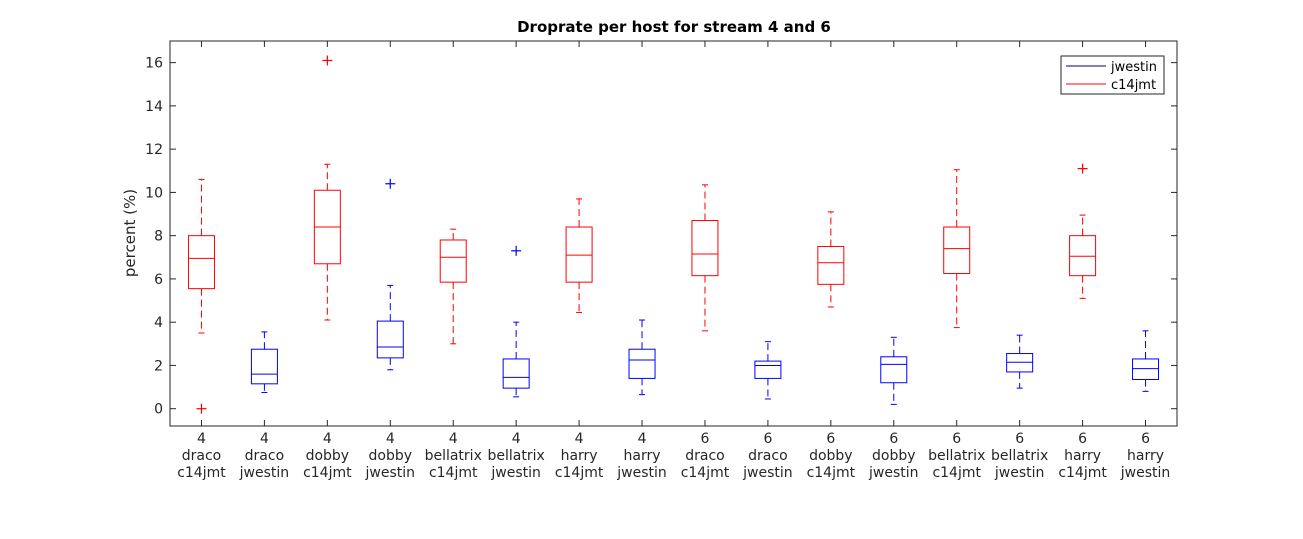  What do you see at coordinates (130, 233) in the screenshot?
I see `y-axis-label: percent (%)` at bounding box center [130, 233].